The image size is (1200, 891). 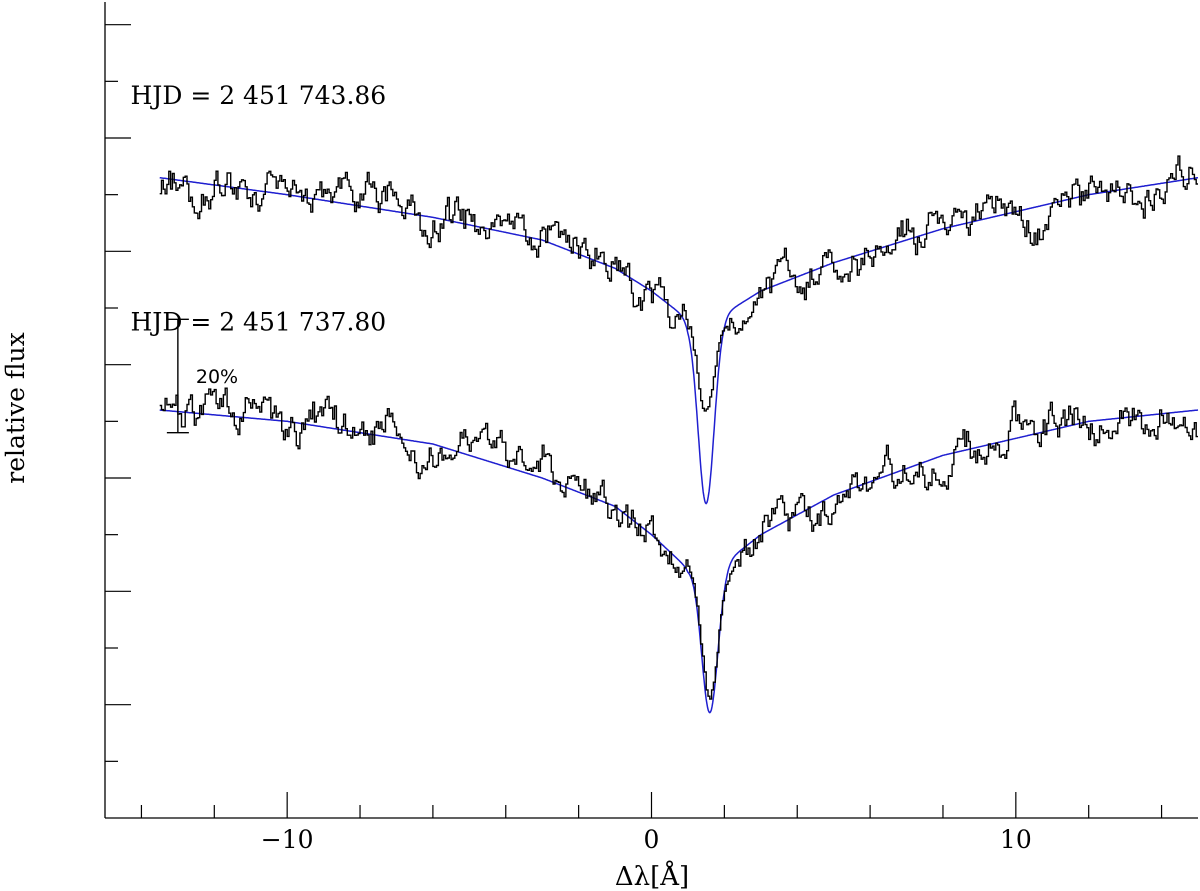 I want to click on x-axis-label: Δλ[Å], so click(x=652, y=875).